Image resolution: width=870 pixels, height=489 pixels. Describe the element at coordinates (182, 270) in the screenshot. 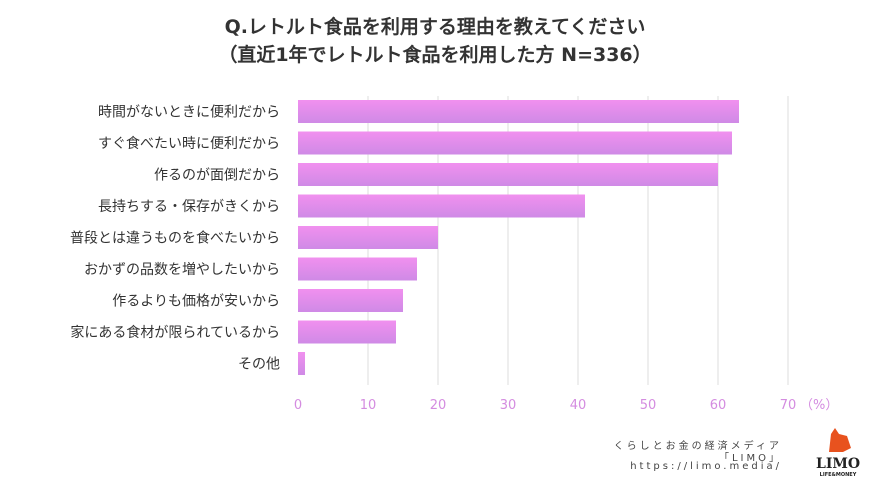

I see `category-label: おかずの品数を増やしたいから` at that location.